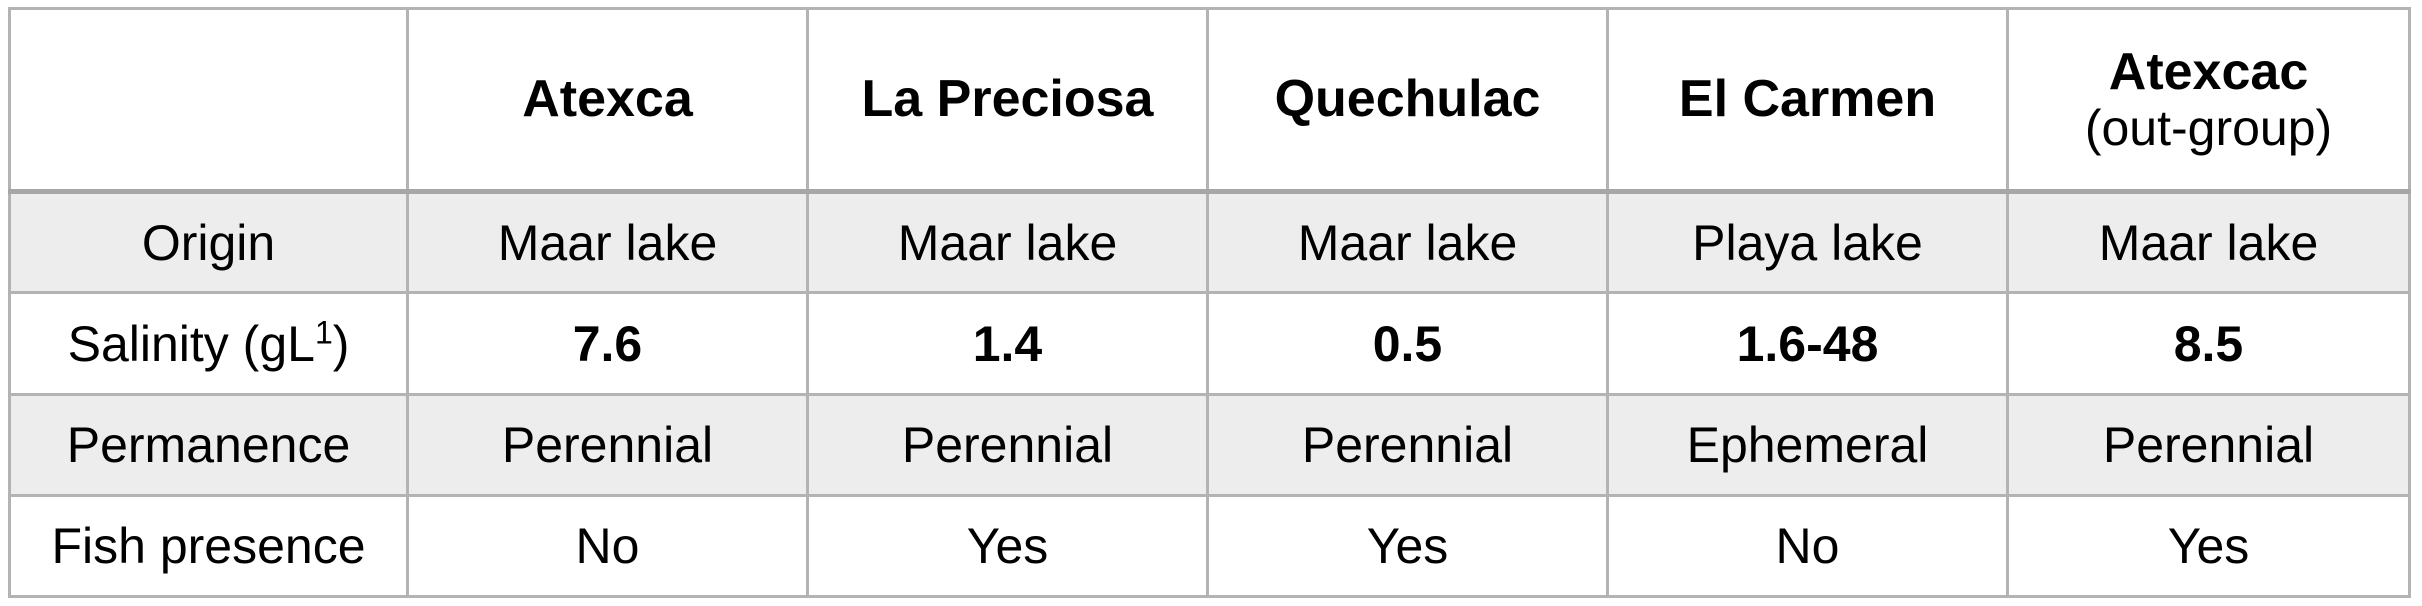  What do you see at coordinates (1807, 242) in the screenshot?
I see `table-cell: Playa lake` at bounding box center [1807, 242].